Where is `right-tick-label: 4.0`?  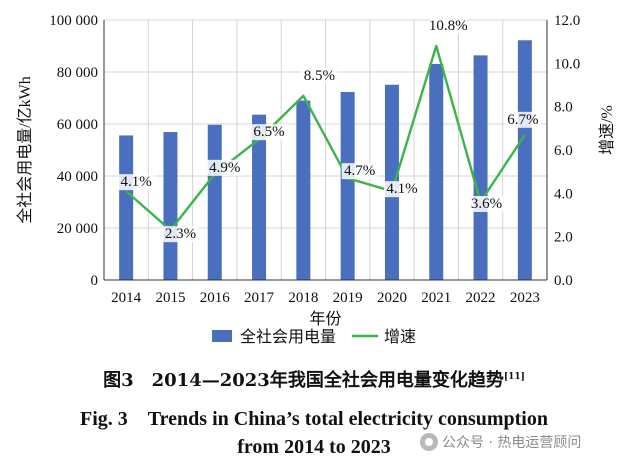 right-tick-label: 4.0 is located at coordinates (563, 194).